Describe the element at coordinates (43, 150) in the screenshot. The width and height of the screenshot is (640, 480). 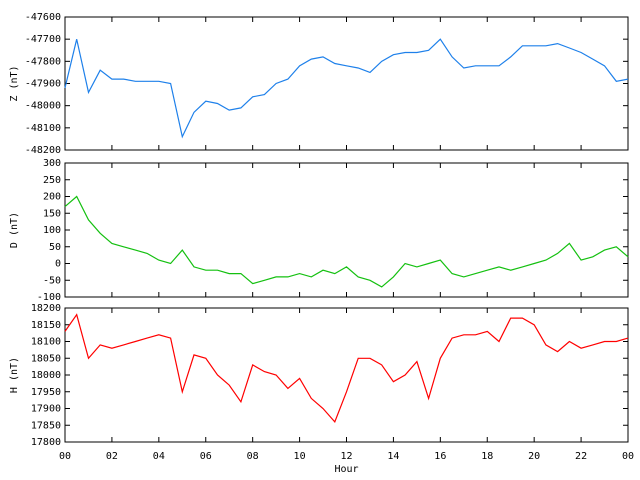
I see `y-tick-label: -48200` at that location.